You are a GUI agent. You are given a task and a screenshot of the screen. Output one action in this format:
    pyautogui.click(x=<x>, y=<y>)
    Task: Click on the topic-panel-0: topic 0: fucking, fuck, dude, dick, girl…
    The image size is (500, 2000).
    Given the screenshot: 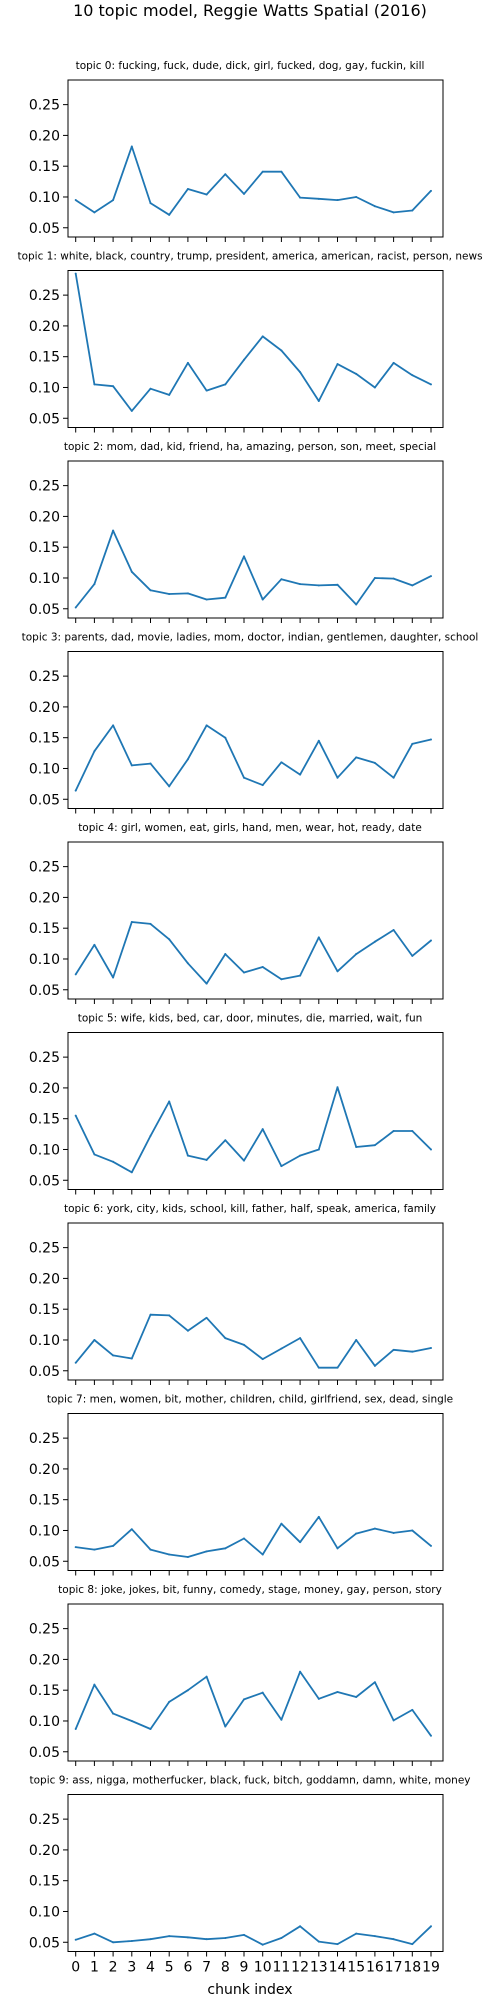 What is the action you would take?
    pyautogui.click(x=236, y=151)
    